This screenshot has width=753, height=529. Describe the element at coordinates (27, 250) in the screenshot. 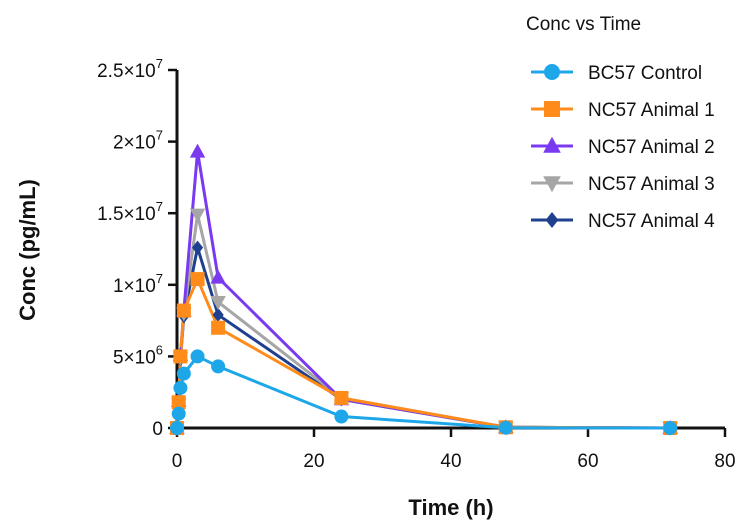

I see `y-axis-title: Conc (pg/mL)` at that location.